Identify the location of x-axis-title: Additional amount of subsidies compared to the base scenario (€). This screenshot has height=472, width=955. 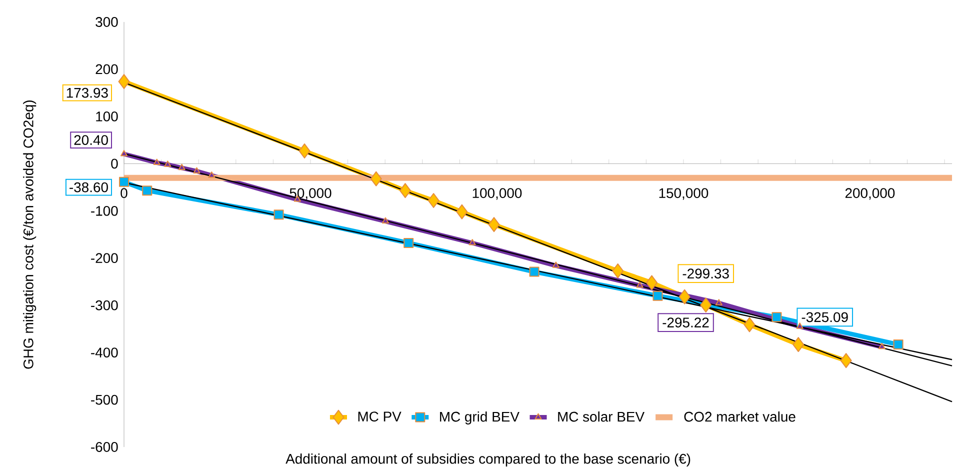
(488, 460).